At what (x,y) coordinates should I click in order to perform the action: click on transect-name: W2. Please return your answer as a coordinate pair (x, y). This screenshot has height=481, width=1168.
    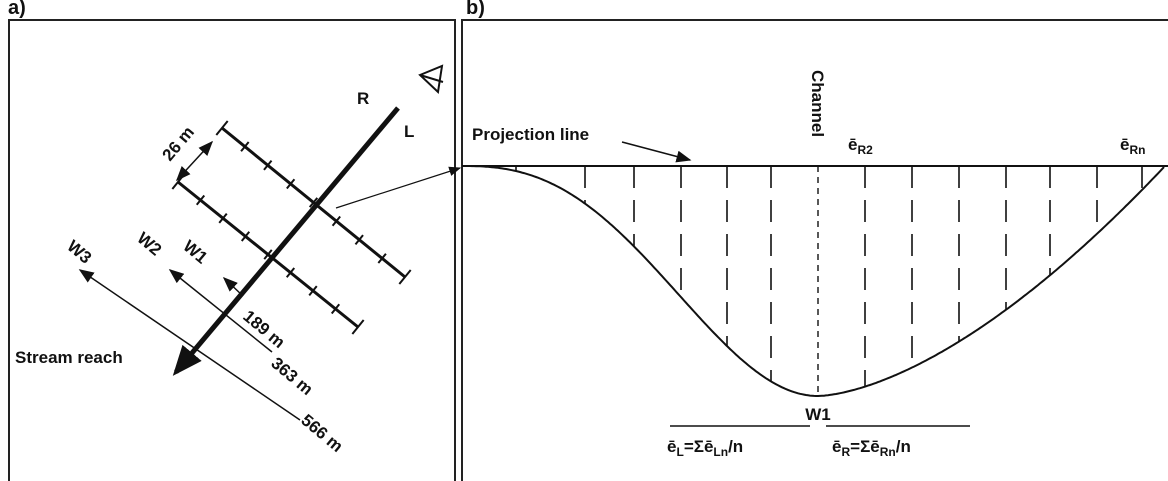
    Looking at the image, I should click on (149, 244).